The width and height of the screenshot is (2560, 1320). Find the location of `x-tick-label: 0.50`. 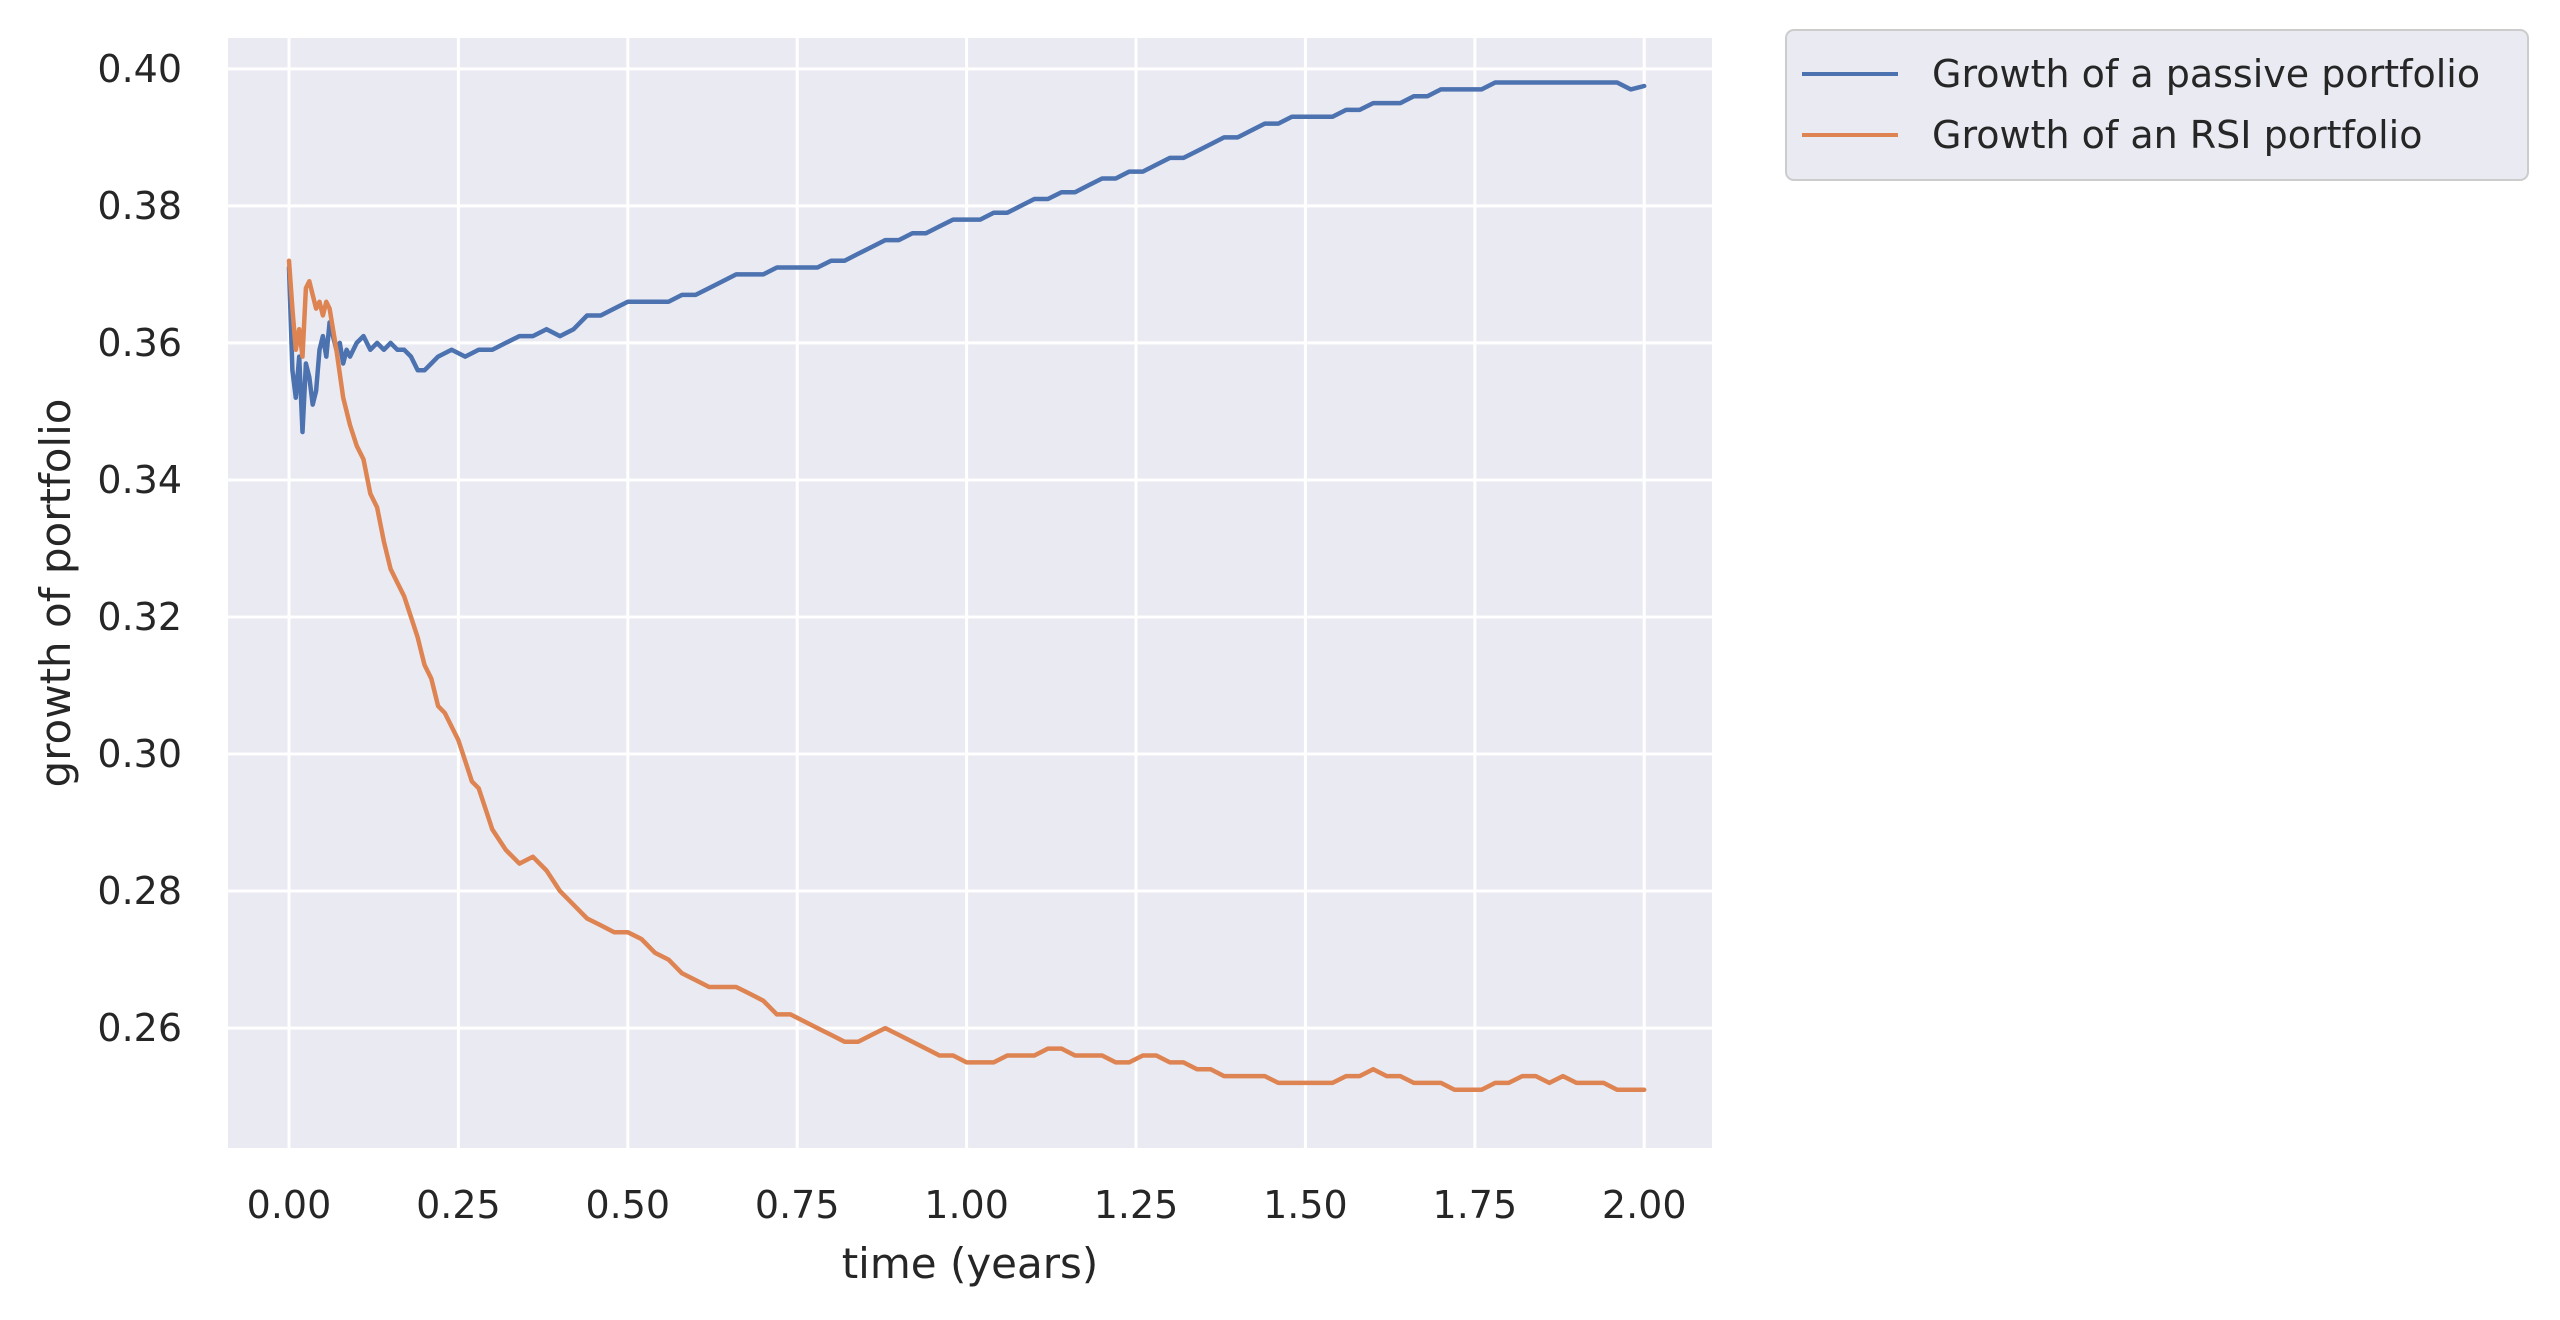

x-tick-label: 0.50 is located at coordinates (627, 1205).